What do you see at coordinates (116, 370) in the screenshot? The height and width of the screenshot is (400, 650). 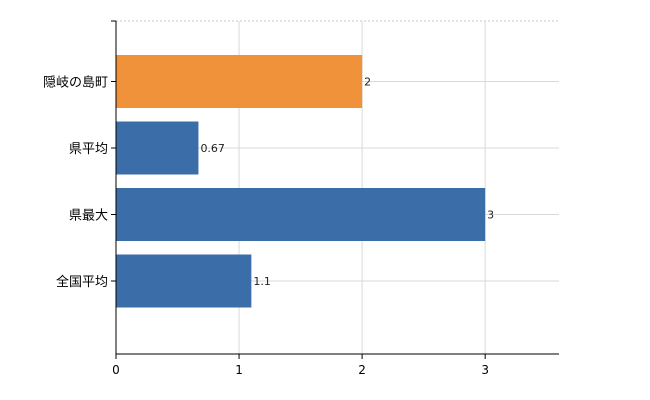 I see `x-tick-label-0: 0` at bounding box center [116, 370].